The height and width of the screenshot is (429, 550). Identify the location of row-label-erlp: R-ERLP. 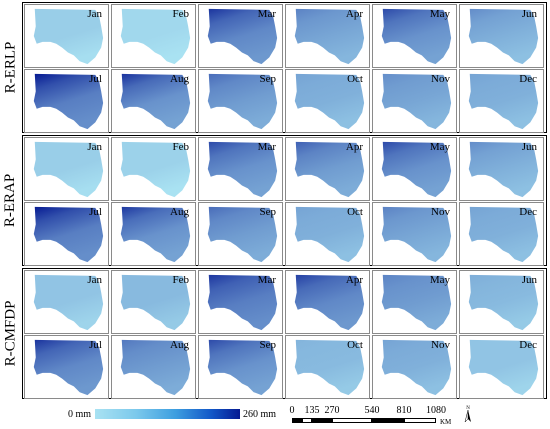
(10, 67).